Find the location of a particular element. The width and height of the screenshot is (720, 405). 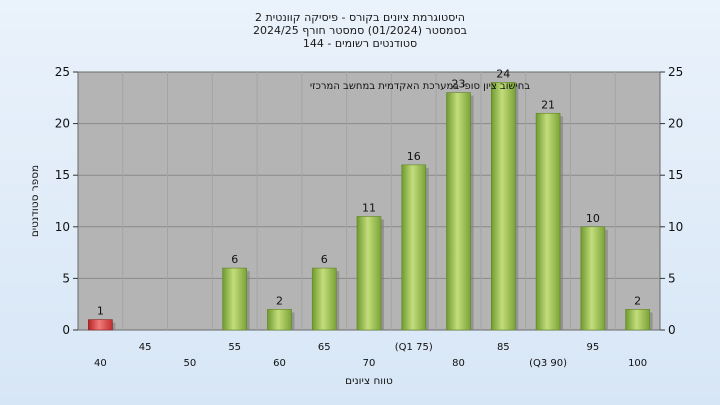

y-tick-label: 5 is located at coordinates (66, 278).